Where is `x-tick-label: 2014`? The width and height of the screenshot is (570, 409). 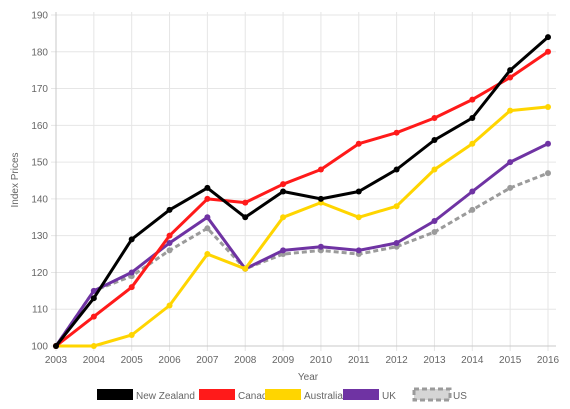 x-tick-label: 2014 is located at coordinates (472, 360).